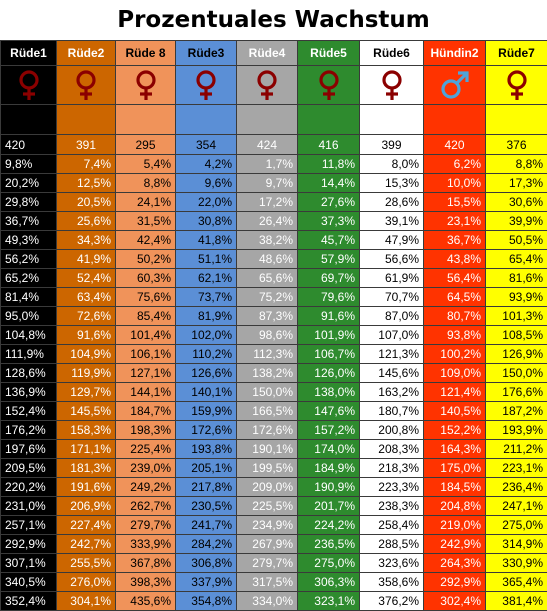 The height and width of the screenshot is (611, 547). I want to click on growth-cell: 276,0%, so click(86, 582).